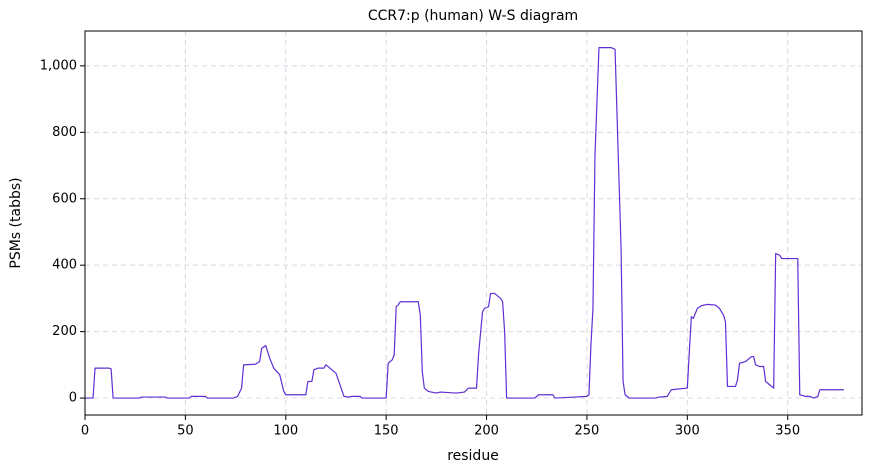 The width and height of the screenshot is (869, 474). I want to click on y-tick-label: 0, so click(73, 398).